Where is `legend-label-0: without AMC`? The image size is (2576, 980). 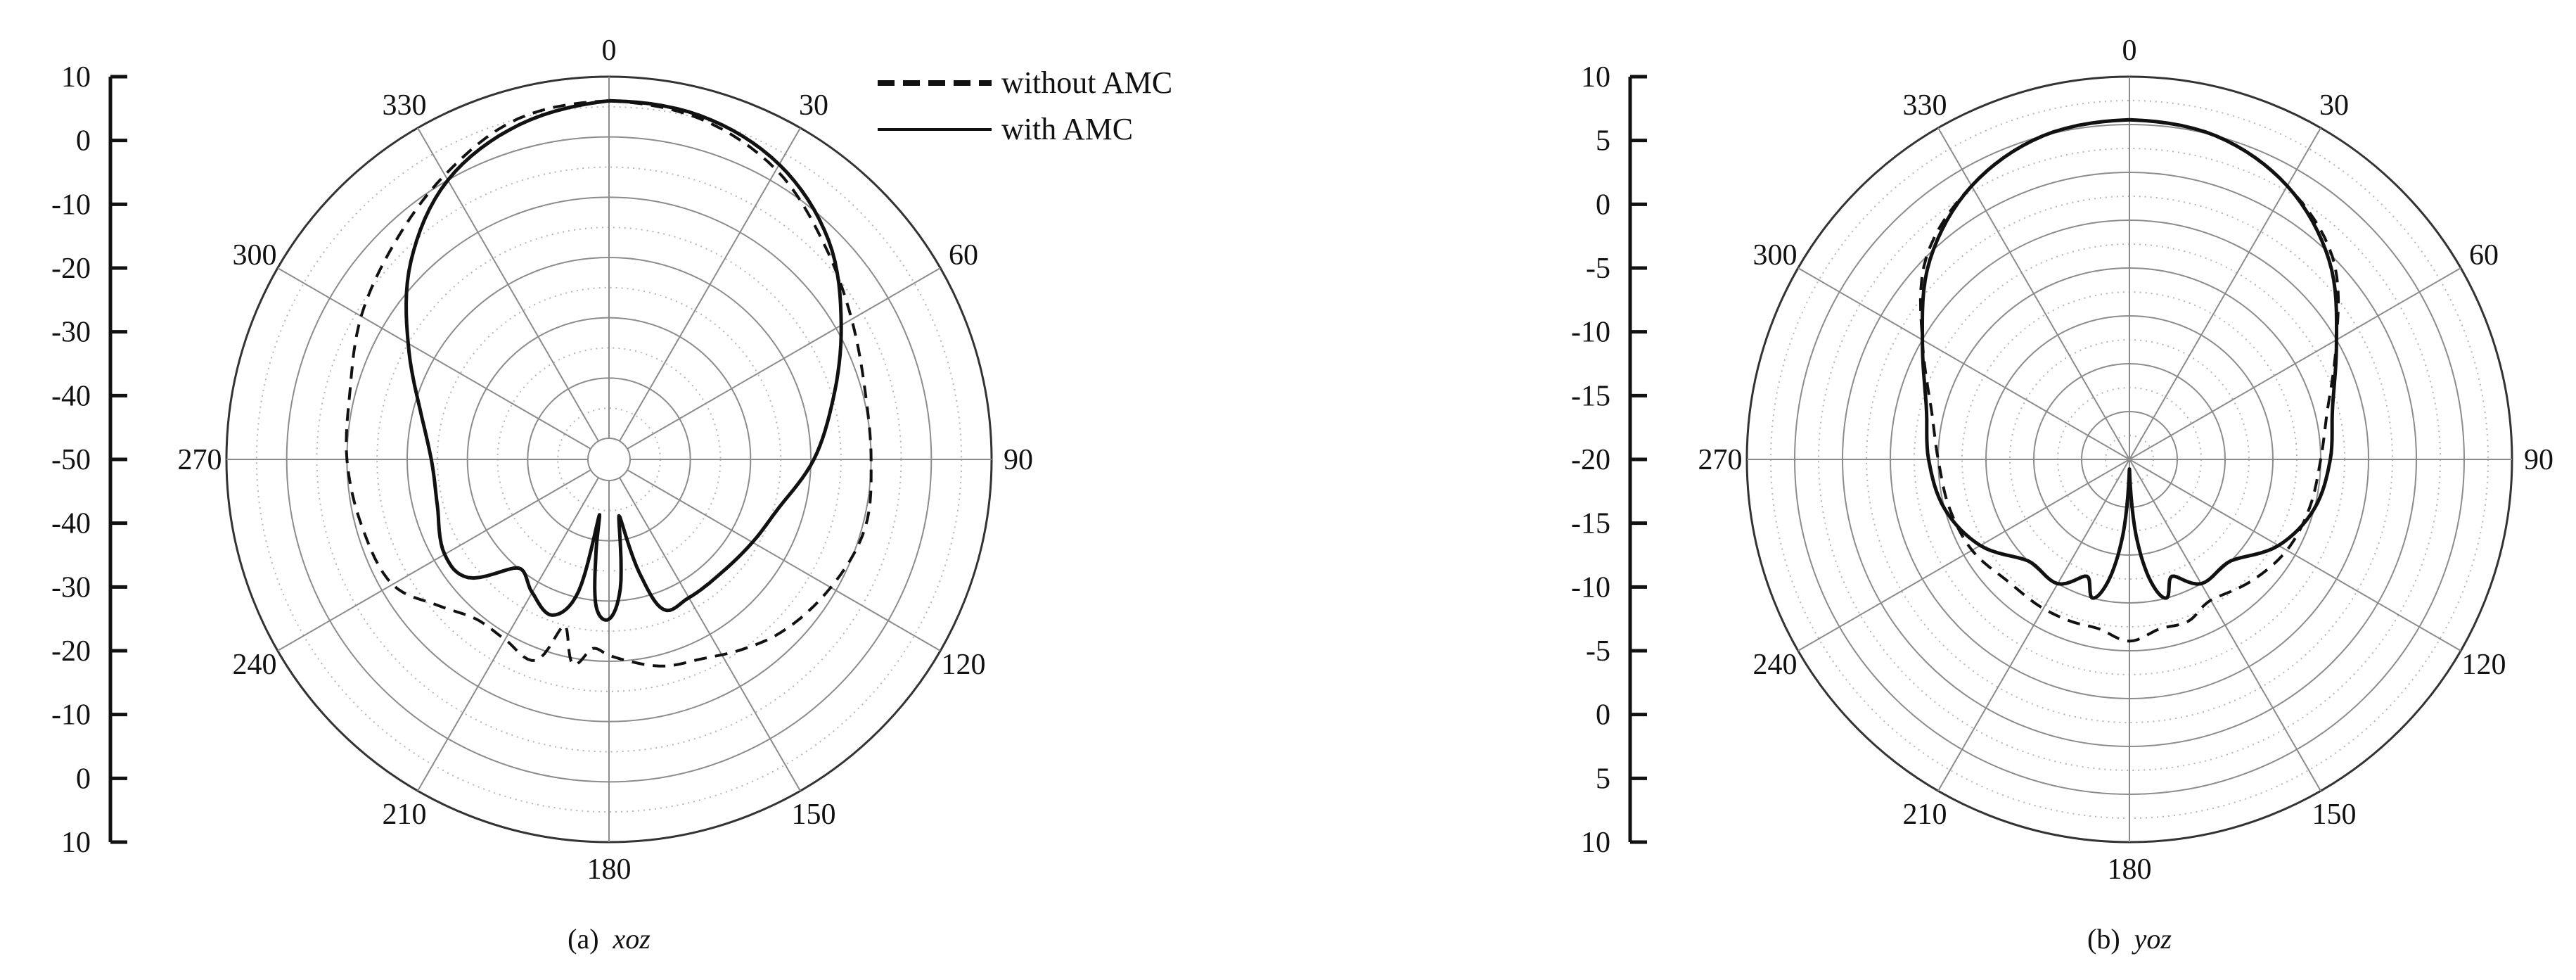
legend-label-0: without AMC is located at coordinates (1086, 83).